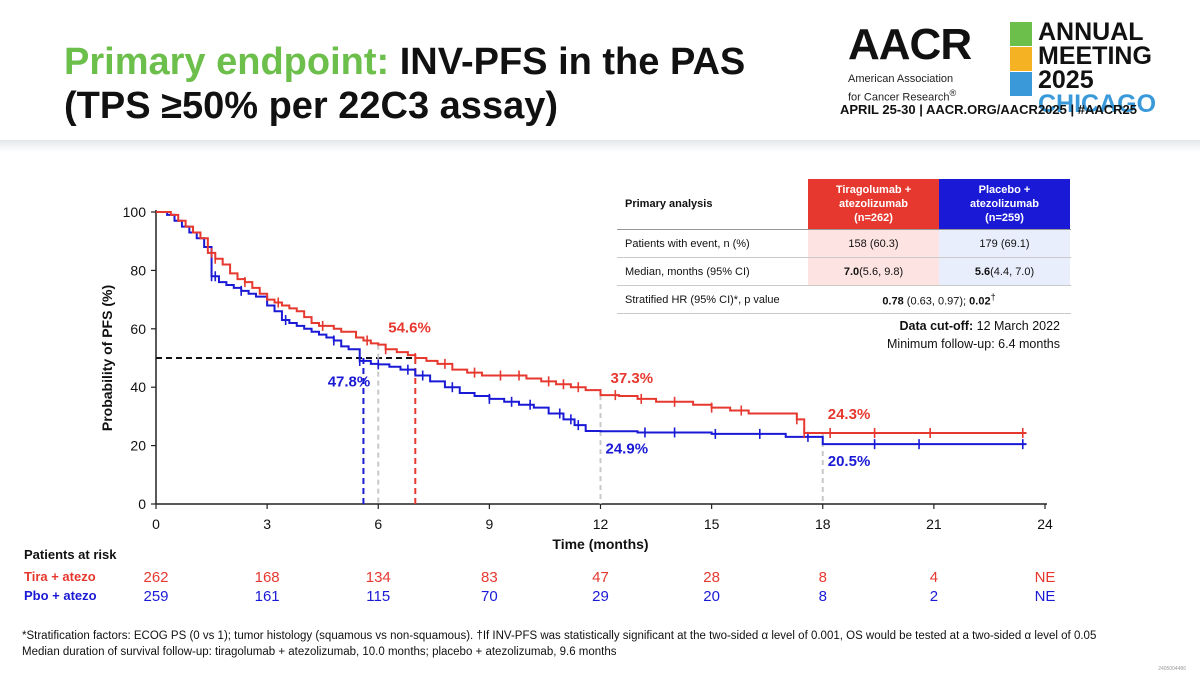  I want to click on meeting-year: 2025, so click(1066, 80).